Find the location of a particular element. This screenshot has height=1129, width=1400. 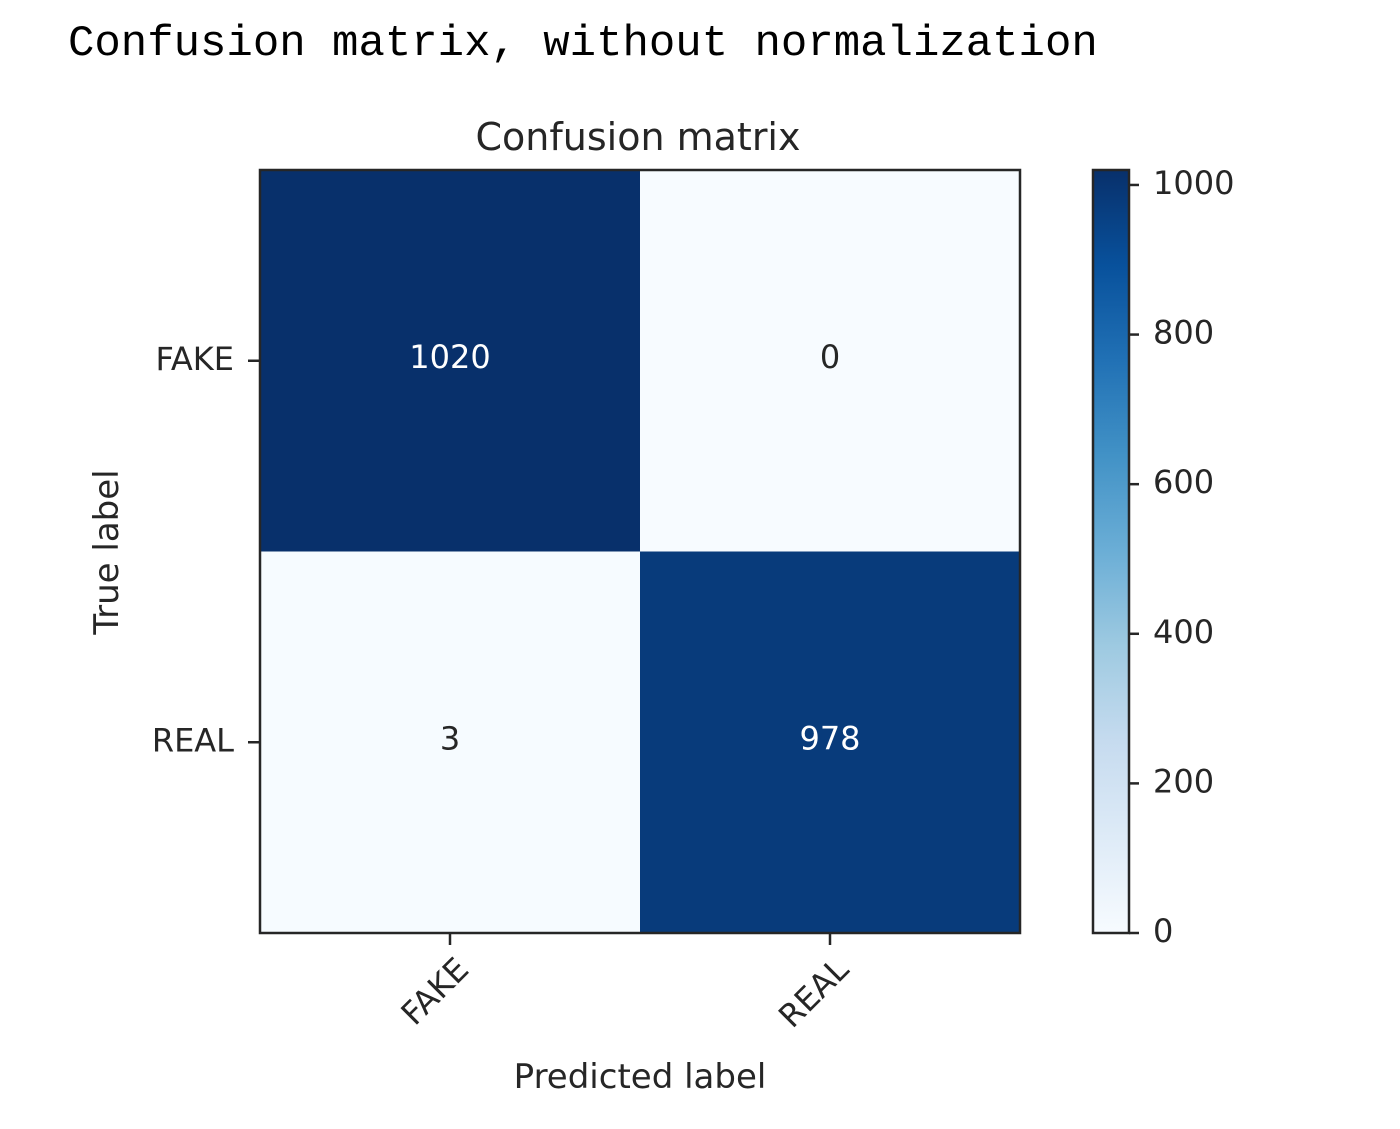

colorbar-tick-label: 0 is located at coordinates (1163, 931).